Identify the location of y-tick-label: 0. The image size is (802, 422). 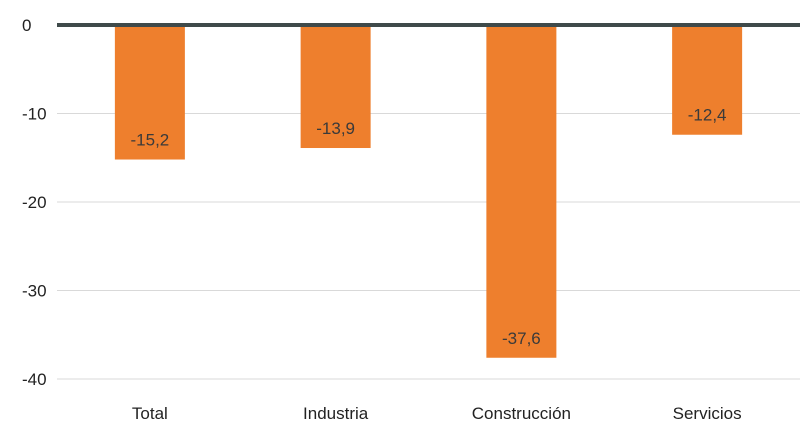
(26, 25).